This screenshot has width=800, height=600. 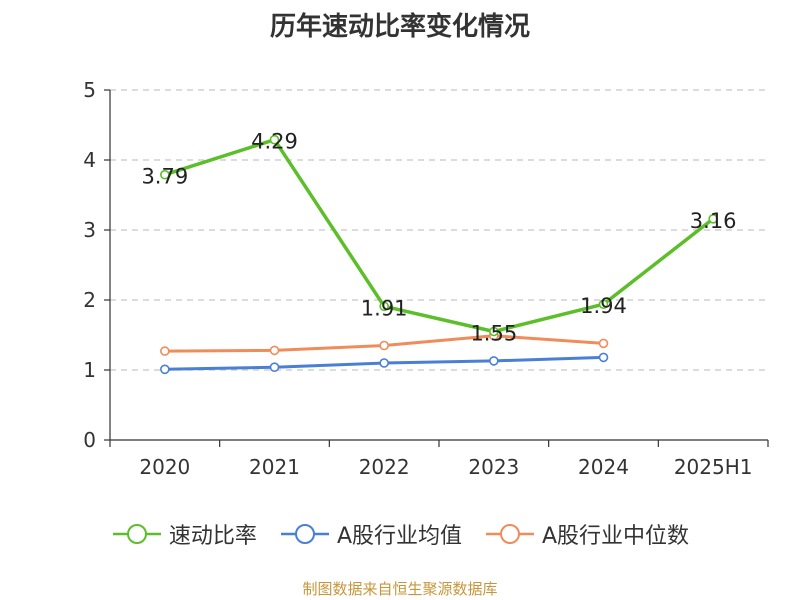 I want to click on legend-label: A股行业均值, so click(x=399, y=536).